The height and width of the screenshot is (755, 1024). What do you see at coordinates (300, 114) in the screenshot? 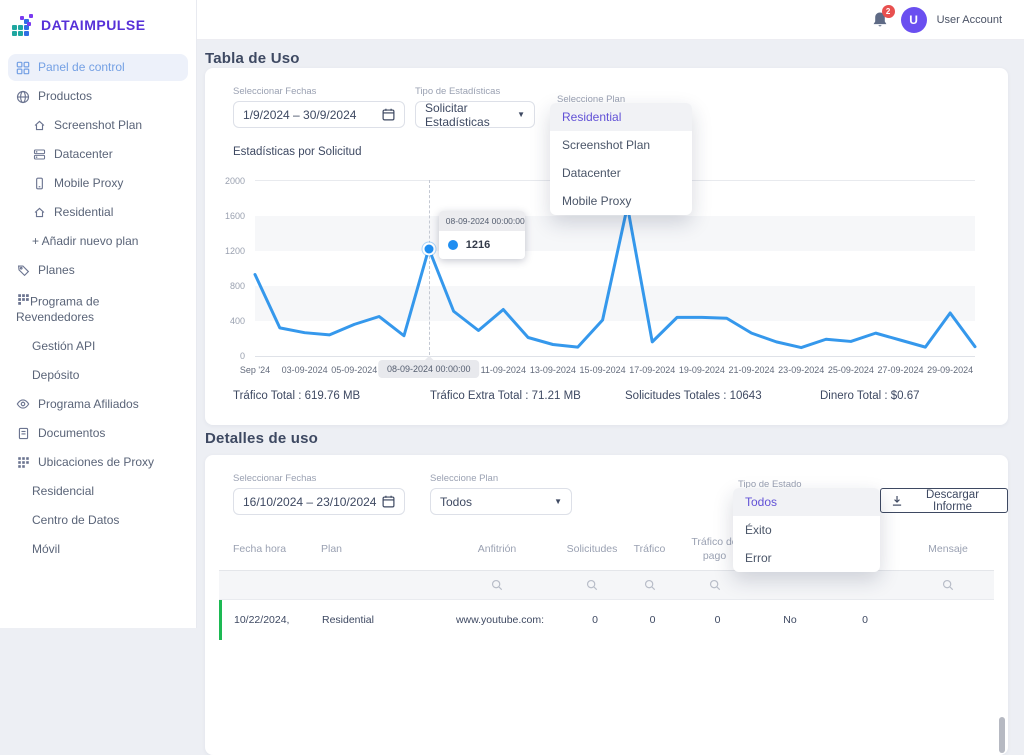
I see `date-range-value: 1/9/2024 – 30/9/2024` at bounding box center [300, 114].